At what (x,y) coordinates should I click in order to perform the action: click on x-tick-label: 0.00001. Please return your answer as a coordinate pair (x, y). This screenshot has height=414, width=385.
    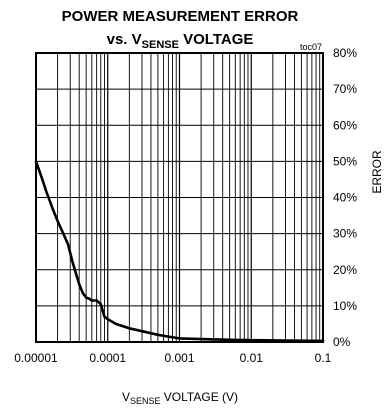
    Looking at the image, I should click on (36, 358).